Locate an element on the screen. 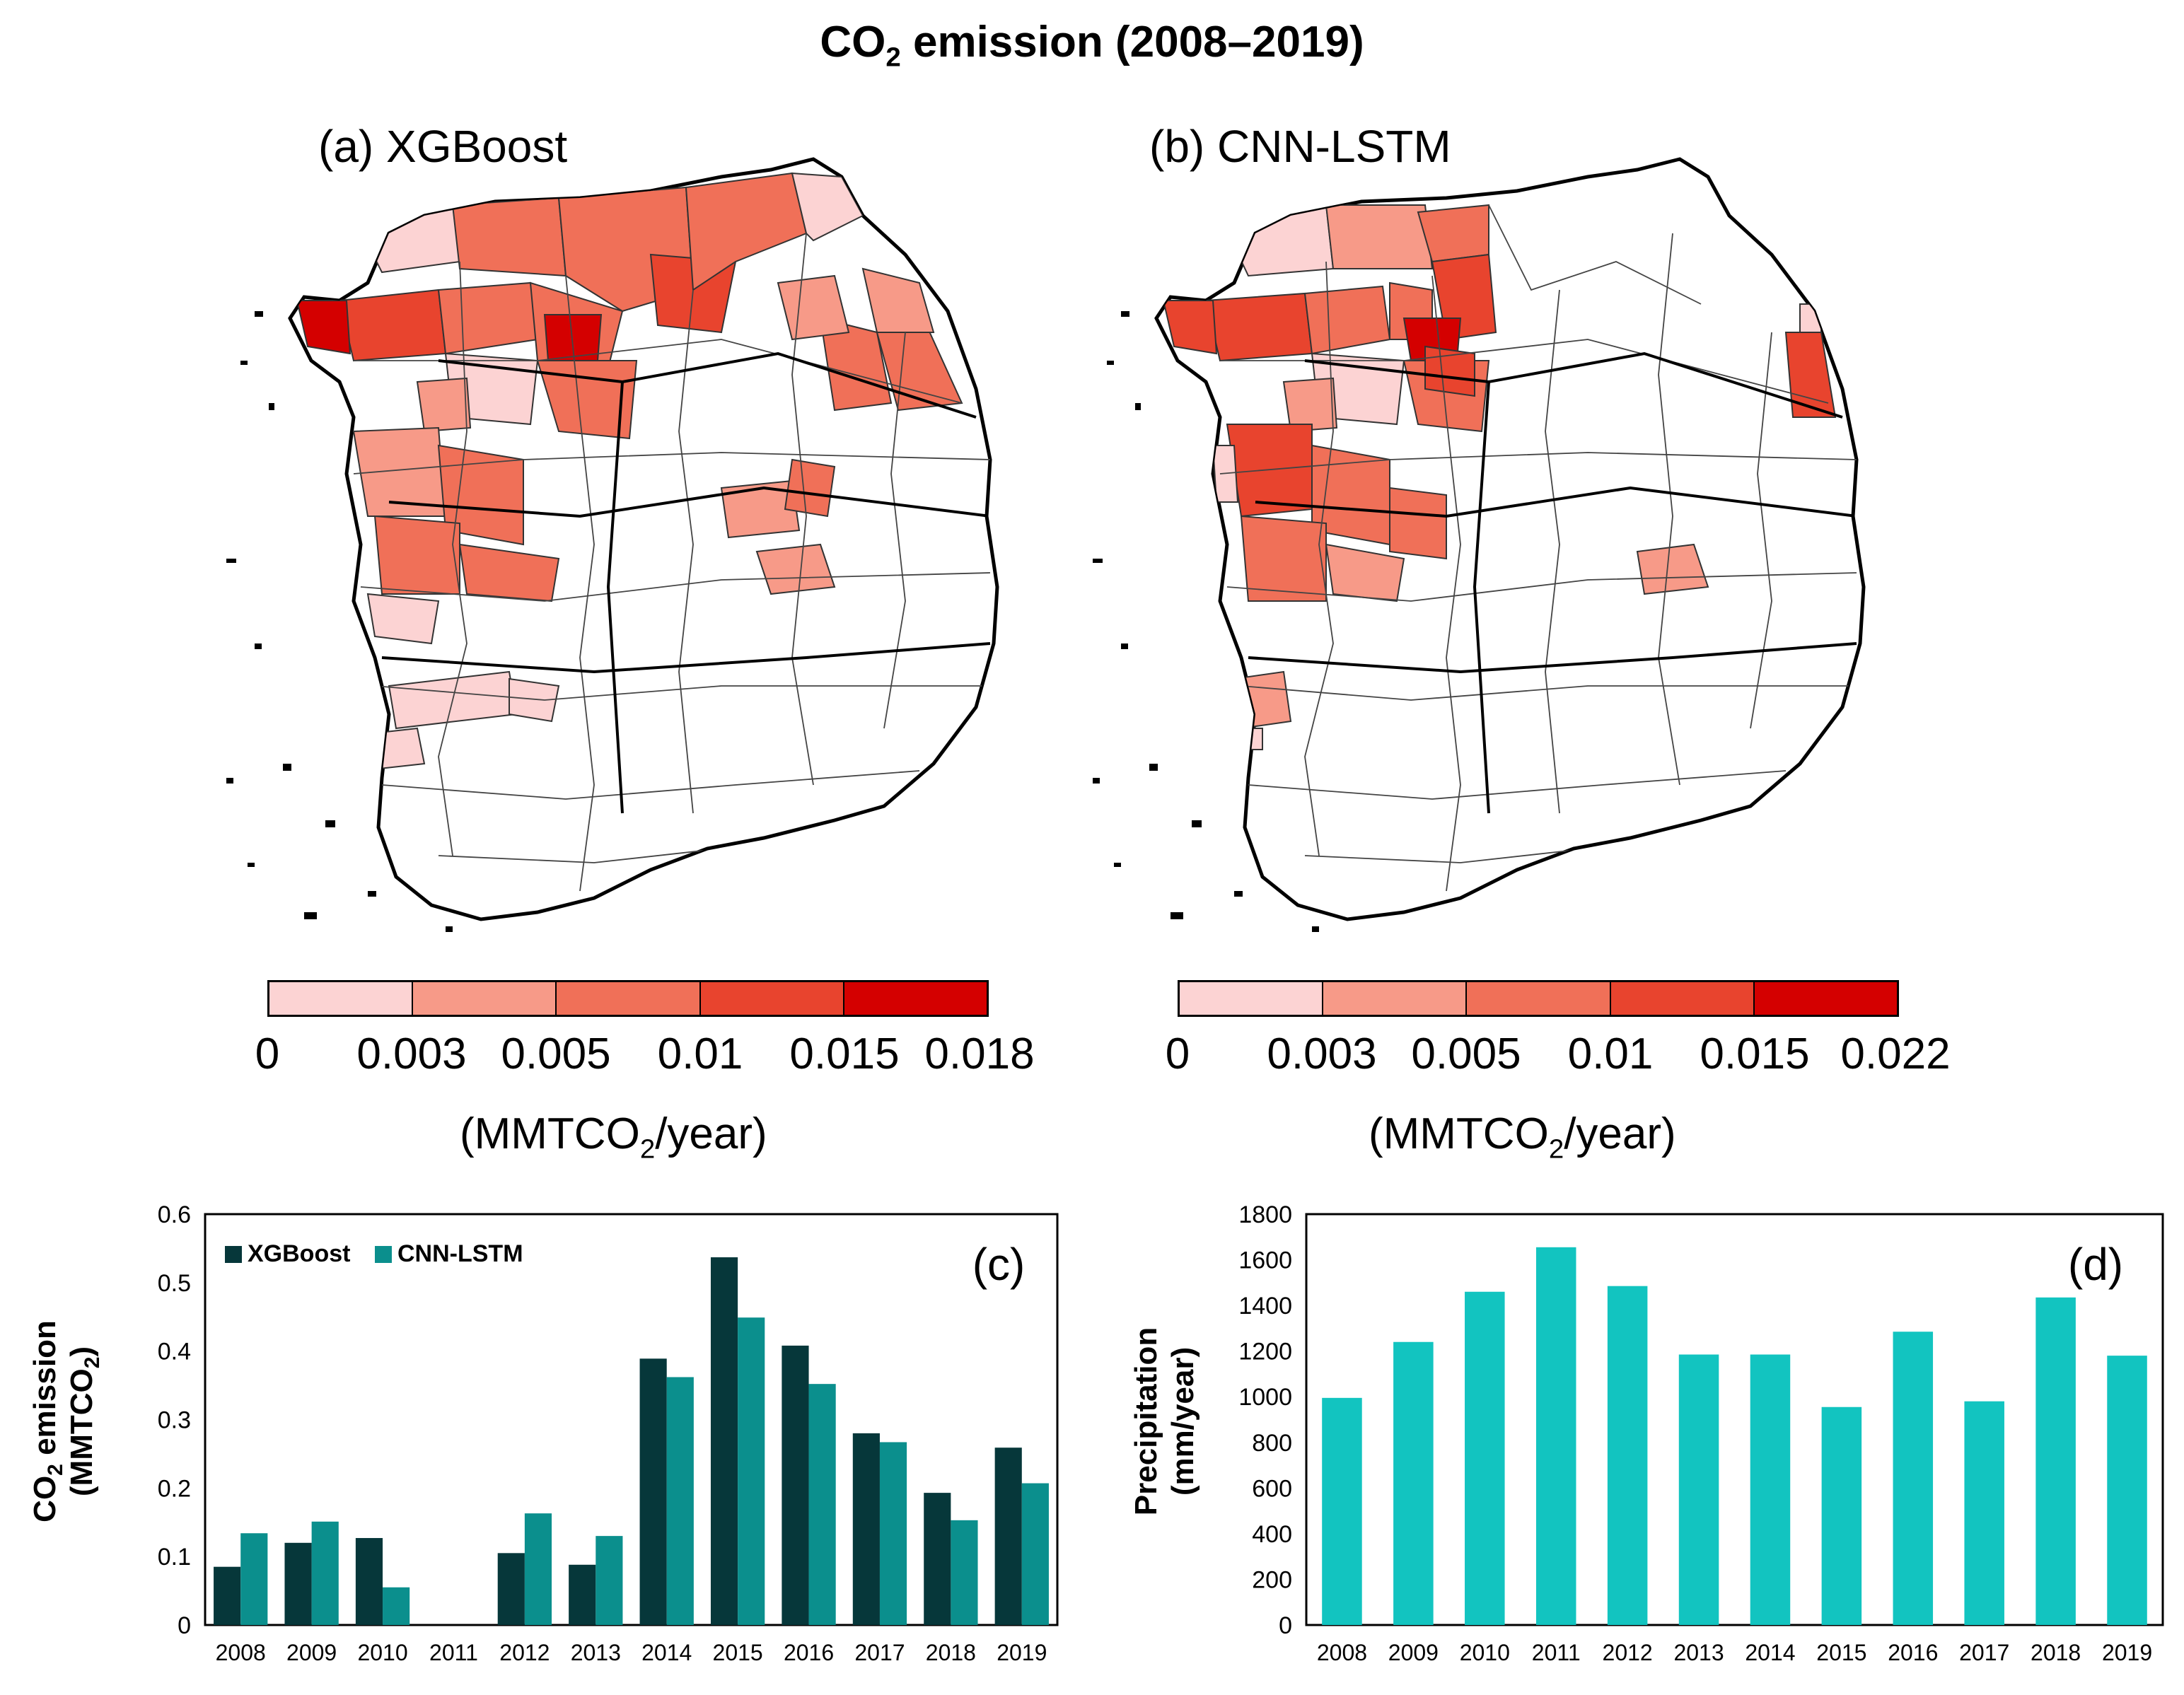  colorbar-b-tick: 0.003 is located at coordinates (1322, 1054).